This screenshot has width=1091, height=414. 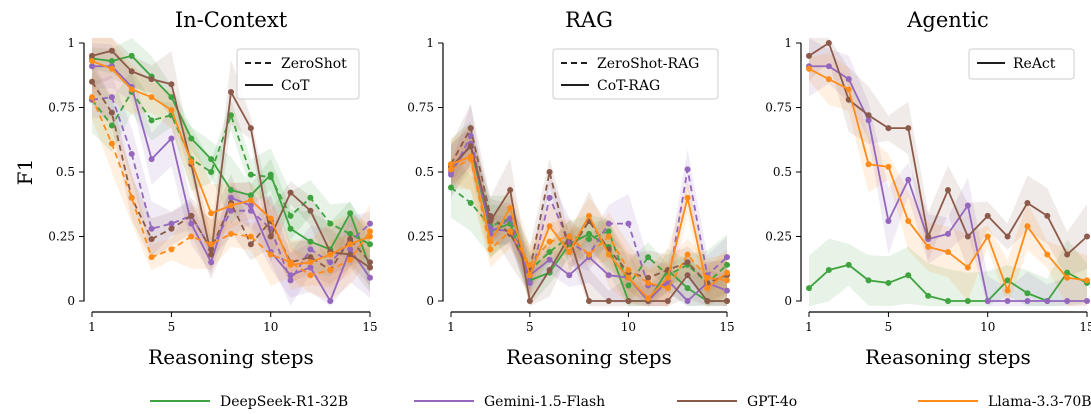 I want to click on panel-title: In-Context, so click(x=231, y=20).